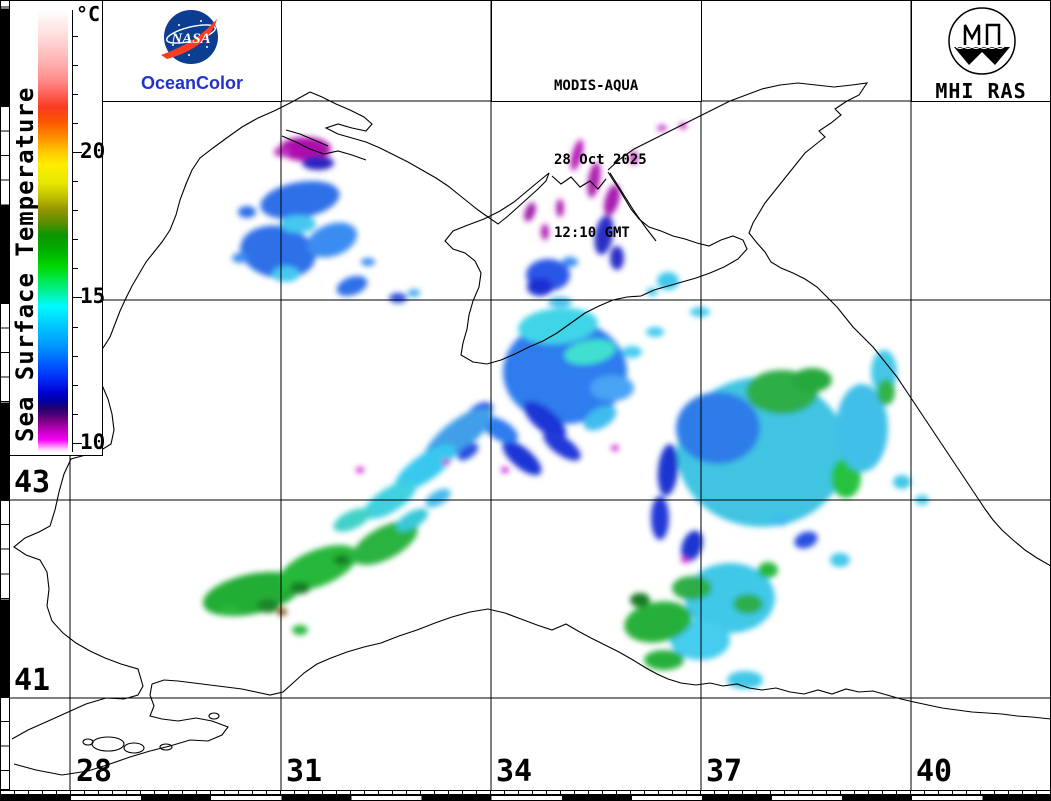 This screenshot has height=801, width=1051. Describe the element at coordinates (93, 442) in the screenshot. I see `colorbar-tick-label: 10` at that location.